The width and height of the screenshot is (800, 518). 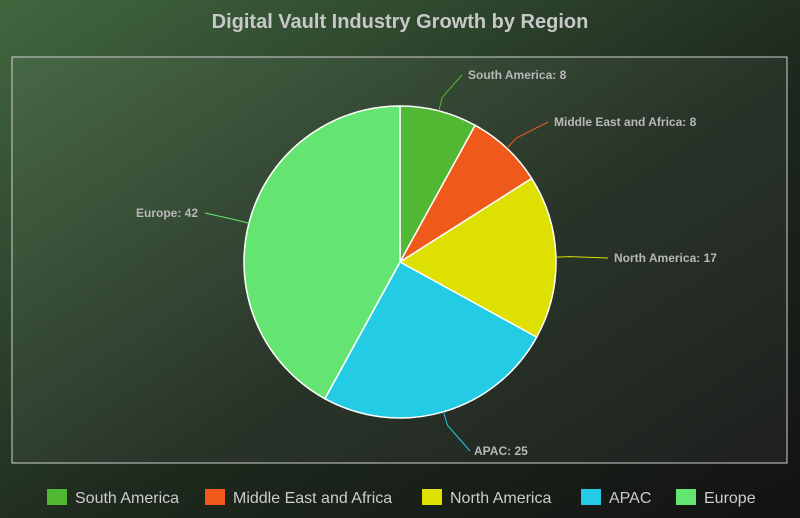 I want to click on legend-item-middle-east-and-africa: Middle East and Africa, so click(x=298, y=498).